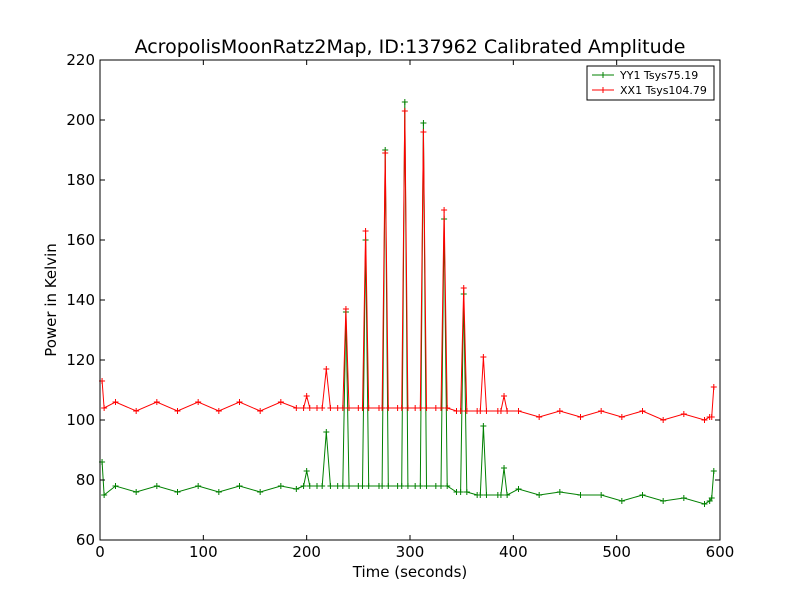 Image resolution: width=800 pixels, height=600 pixels. Describe the element at coordinates (100, 552) in the screenshot. I see `x-tick-label: 0` at that location.